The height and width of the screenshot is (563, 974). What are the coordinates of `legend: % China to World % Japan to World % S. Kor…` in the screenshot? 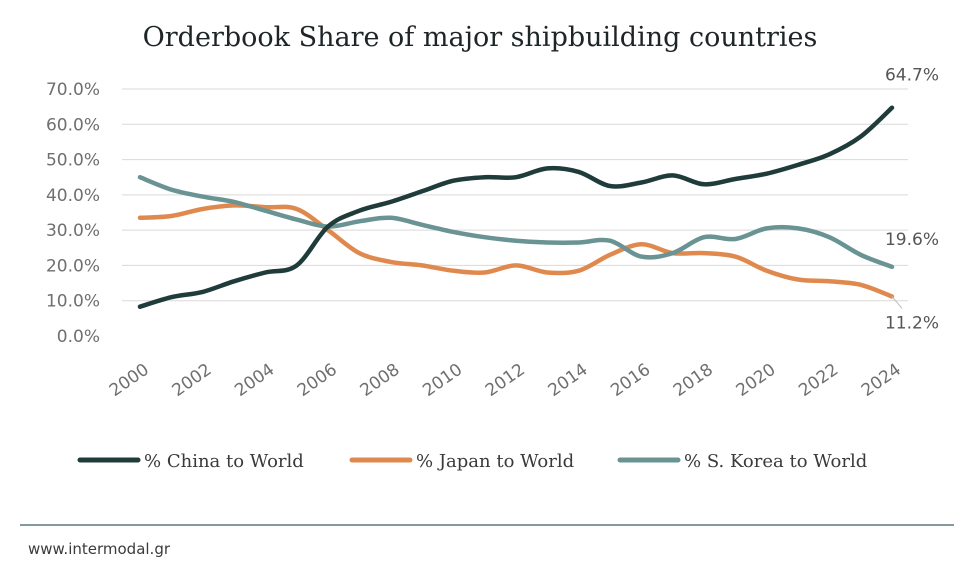 It's located at (472, 461).